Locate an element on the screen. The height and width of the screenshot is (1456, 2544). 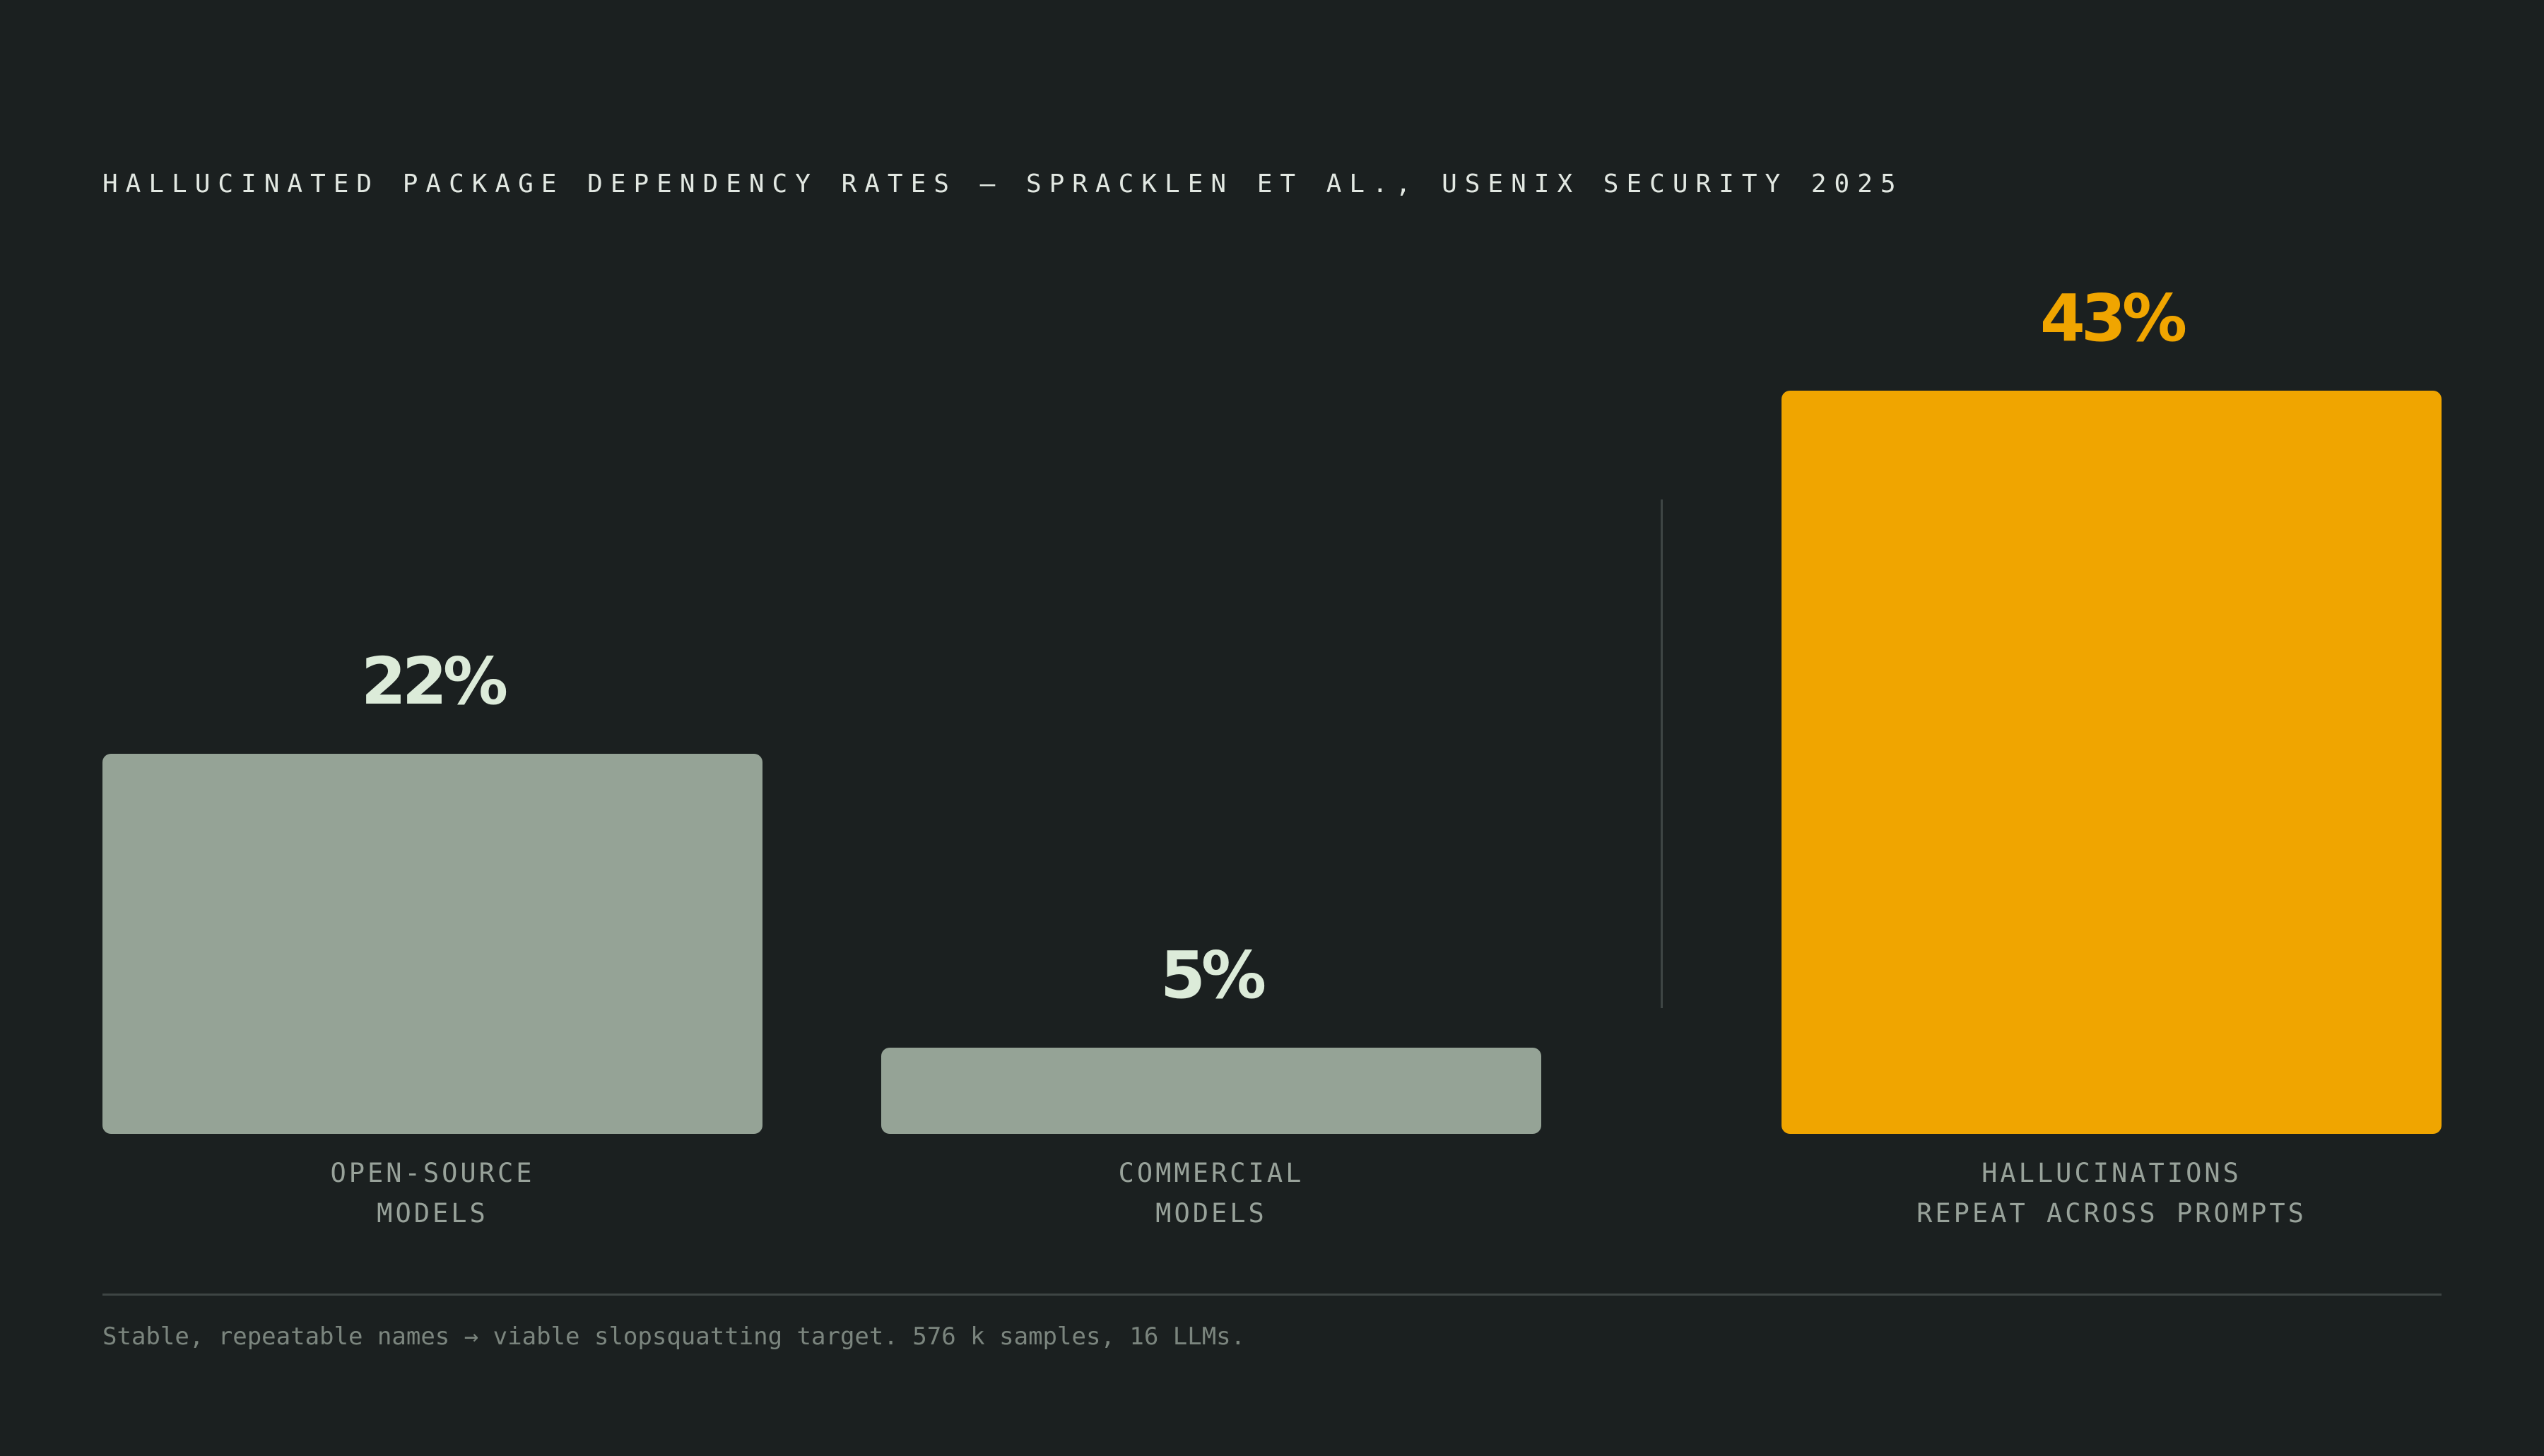
category-label: COMMERCIAL MODELS is located at coordinates (1211, 1194).